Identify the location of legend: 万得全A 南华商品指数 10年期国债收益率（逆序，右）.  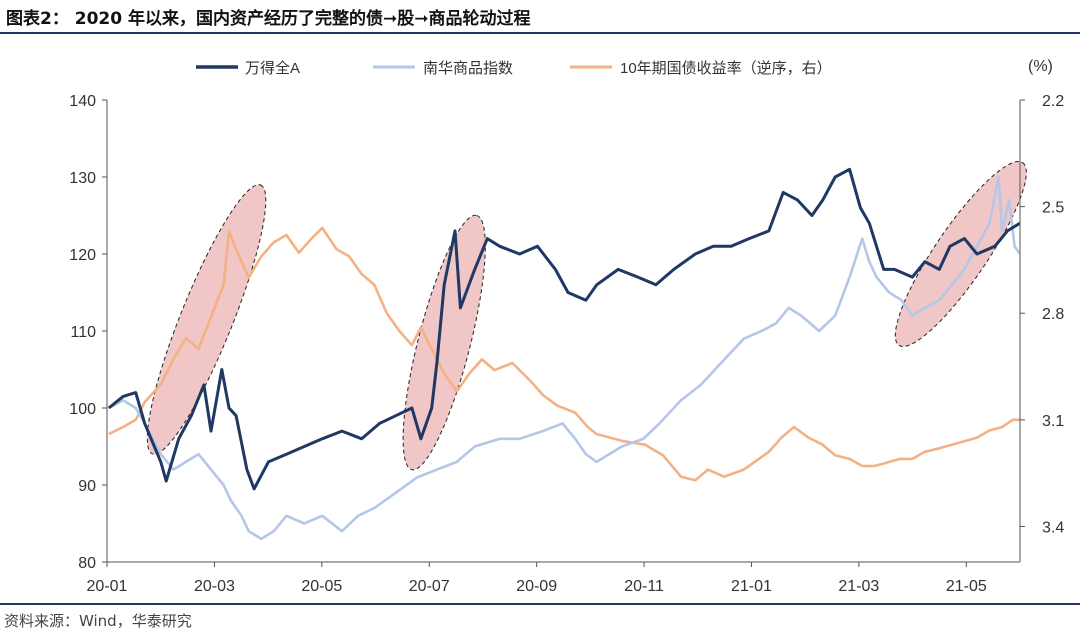
(514, 68).